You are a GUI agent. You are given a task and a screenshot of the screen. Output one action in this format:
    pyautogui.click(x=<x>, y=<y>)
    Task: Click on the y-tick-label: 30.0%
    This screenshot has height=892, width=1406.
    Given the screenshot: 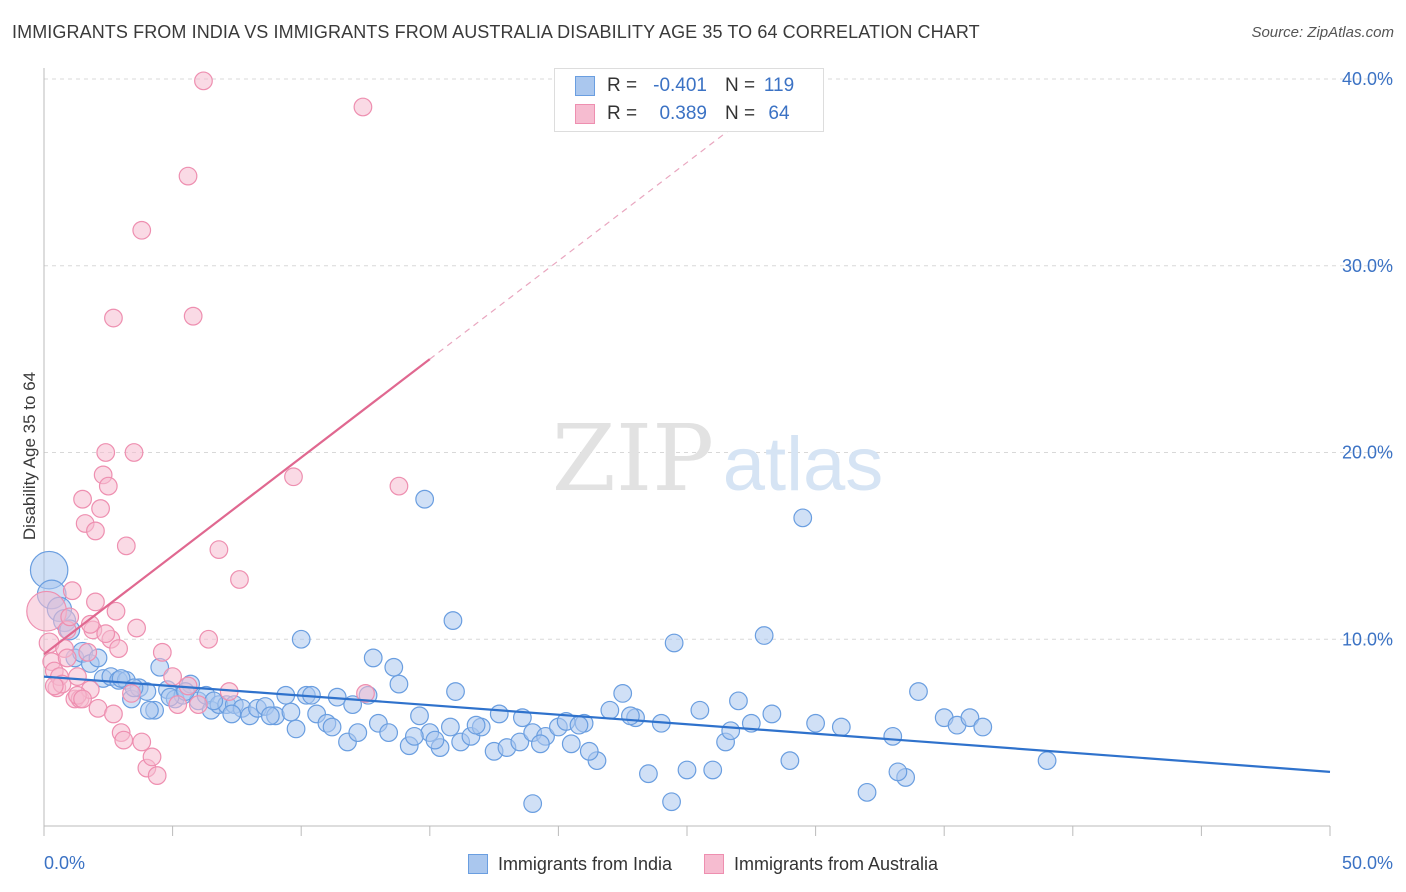 What is the action you would take?
    pyautogui.click(x=1367, y=266)
    